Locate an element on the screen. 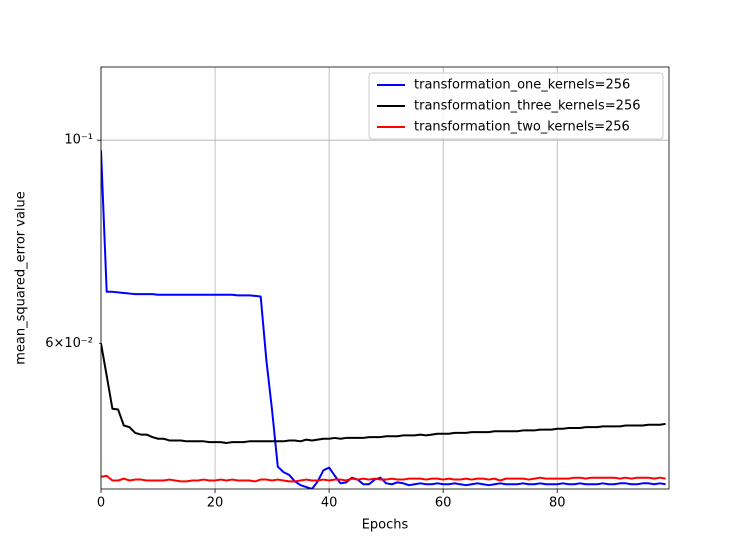  x-tick-label: 20 is located at coordinates (215, 503).